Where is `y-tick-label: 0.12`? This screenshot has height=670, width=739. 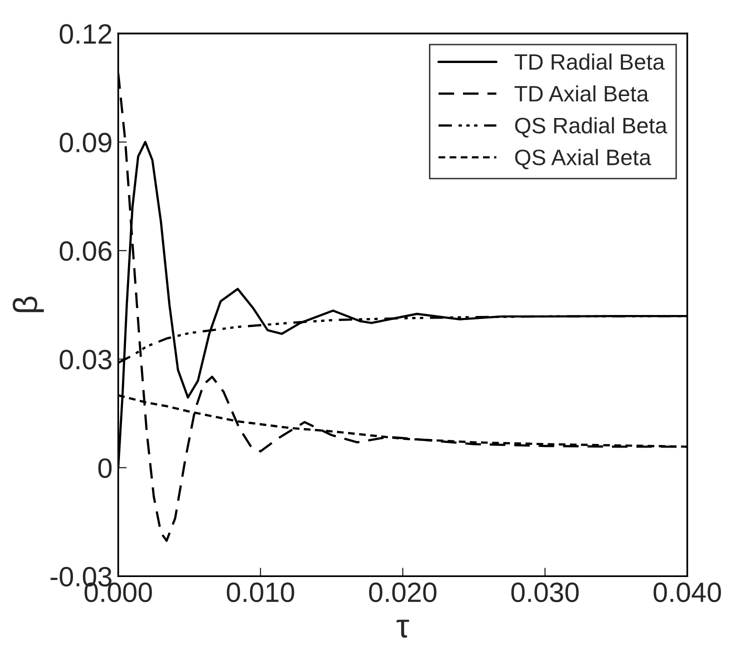 y-tick-label: 0.12 is located at coordinates (86, 34).